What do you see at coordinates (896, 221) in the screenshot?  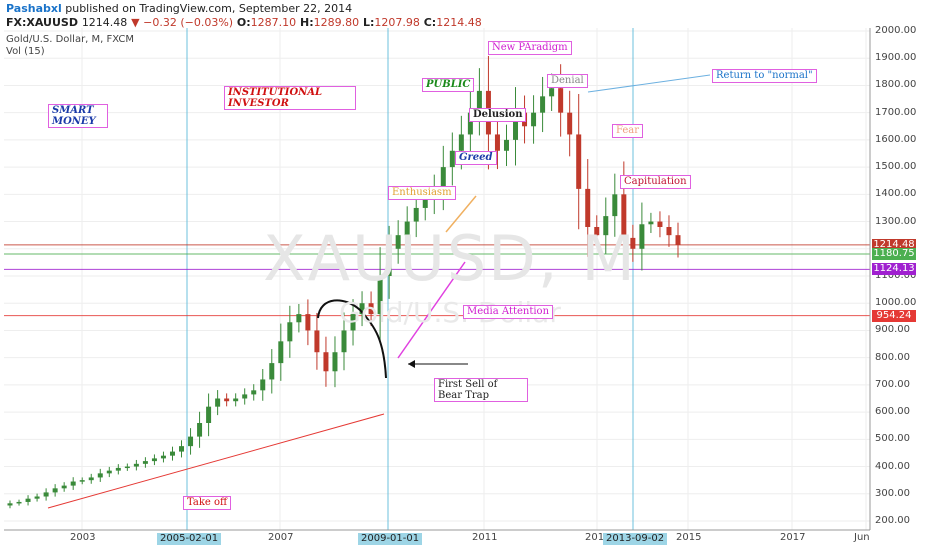 I see `y-tick-label: 1300.00` at bounding box center [896, 221].